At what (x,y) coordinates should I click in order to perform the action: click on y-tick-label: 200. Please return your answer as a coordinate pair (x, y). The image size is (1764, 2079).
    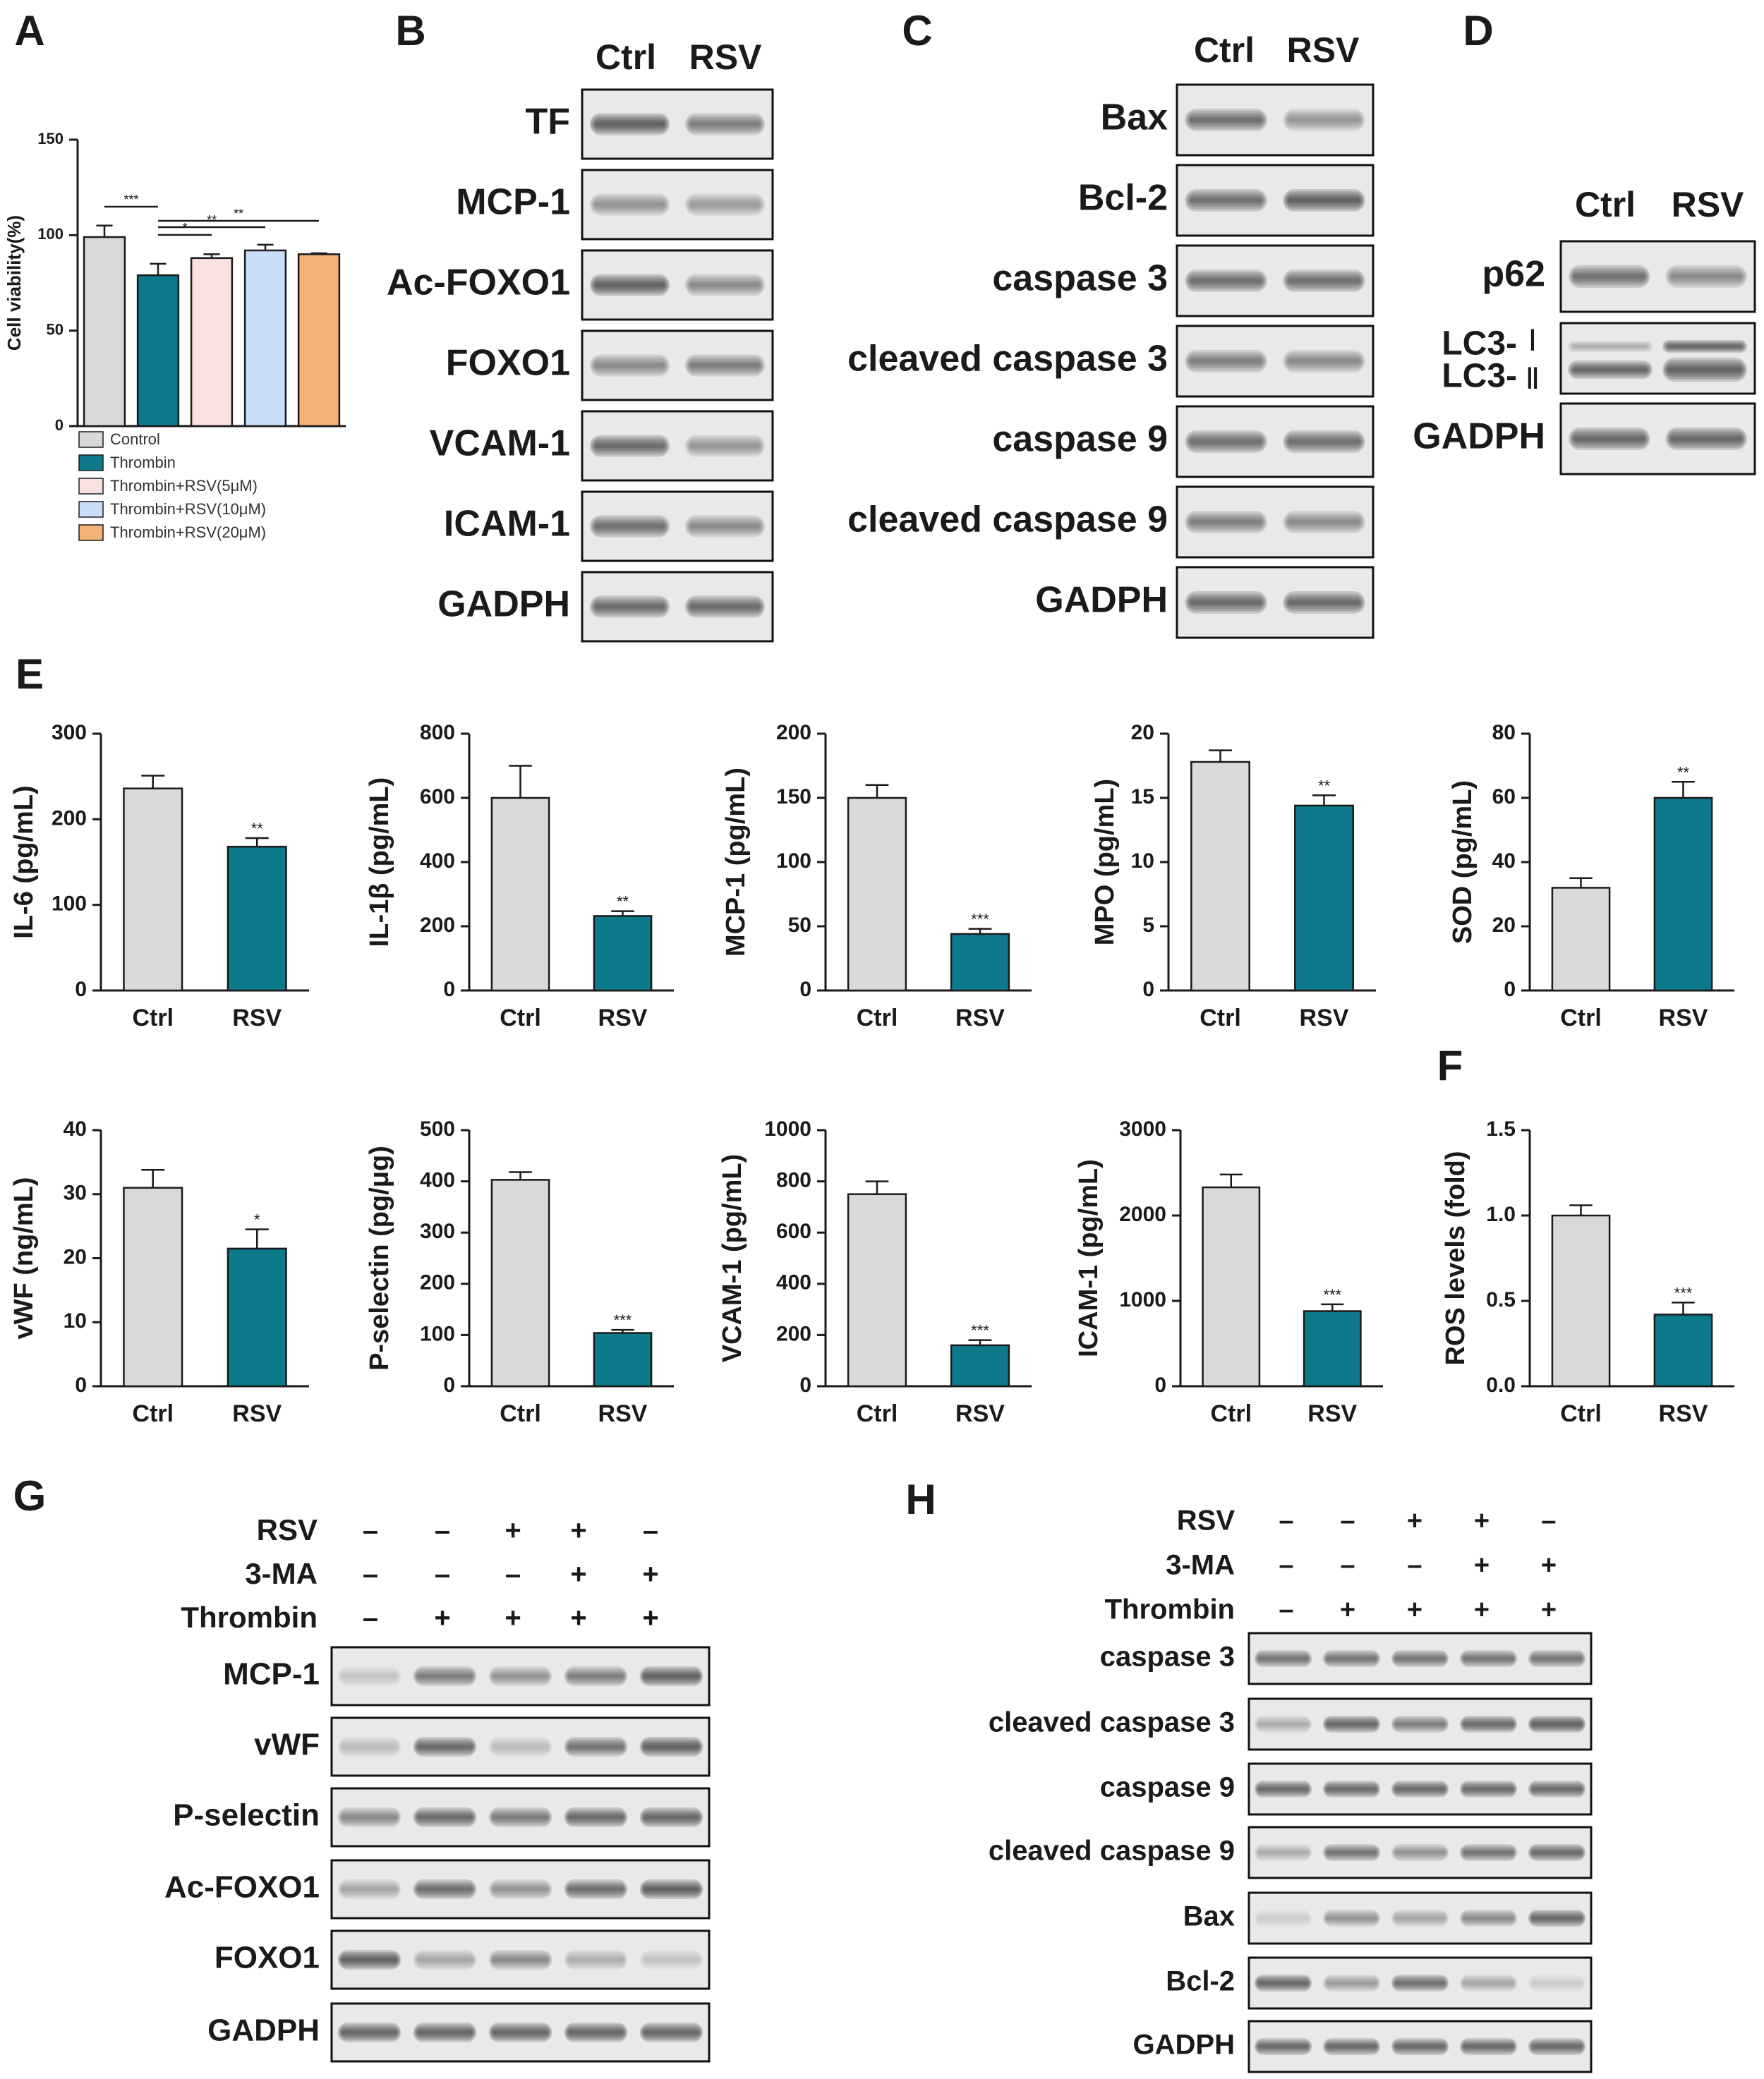
    Looking at the image, I should click on (793, 1333).